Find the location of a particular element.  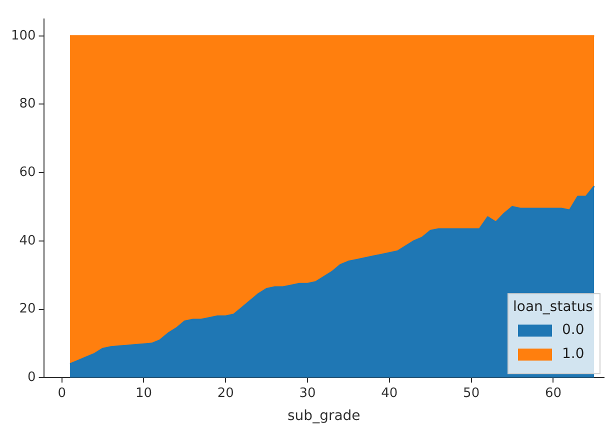

y-tick-label: 100 is located at coordinates (23, 36).